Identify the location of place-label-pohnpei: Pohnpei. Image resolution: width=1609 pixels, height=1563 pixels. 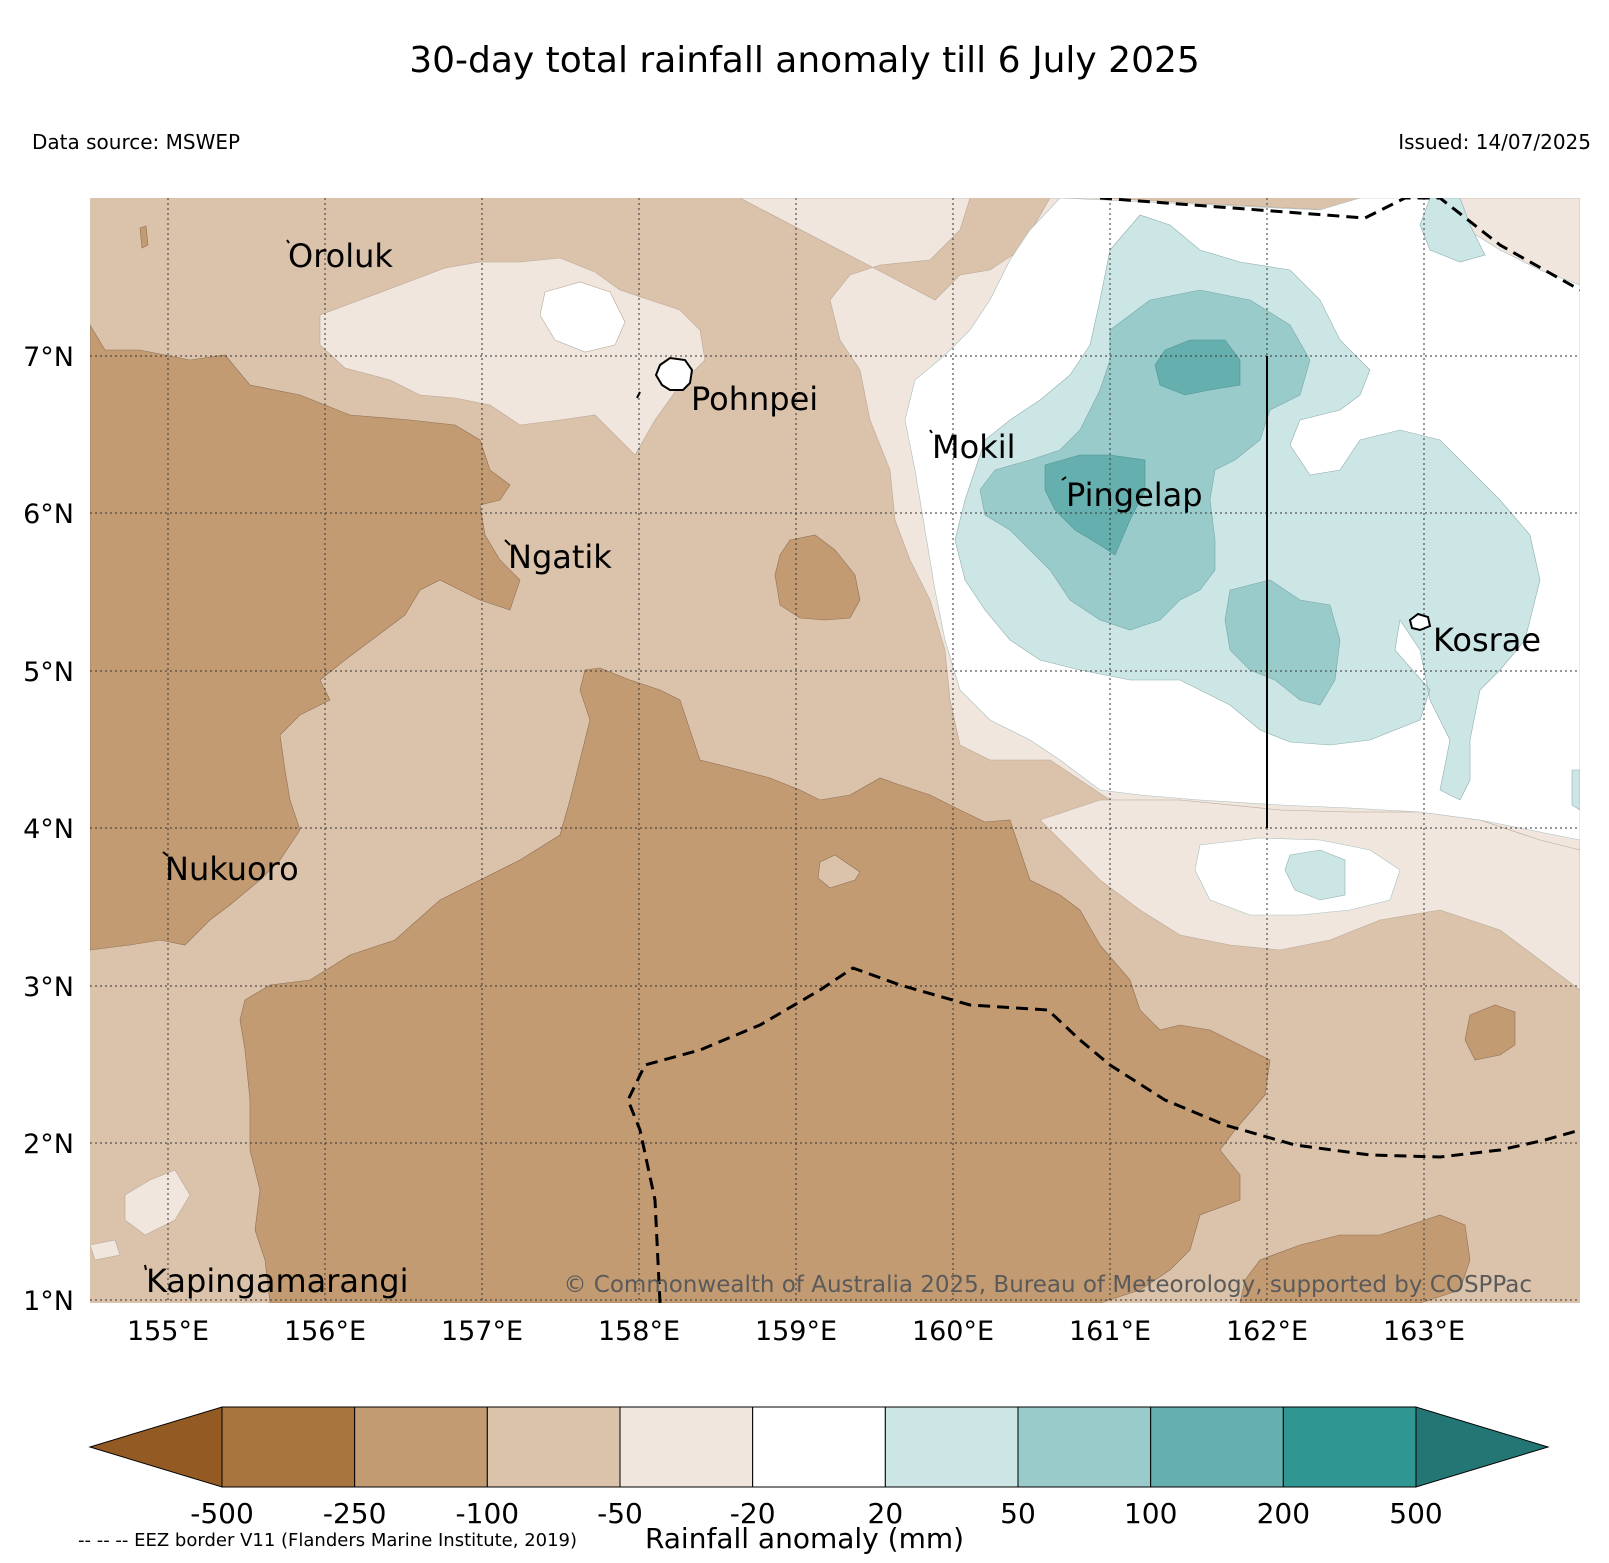
(754, 399).